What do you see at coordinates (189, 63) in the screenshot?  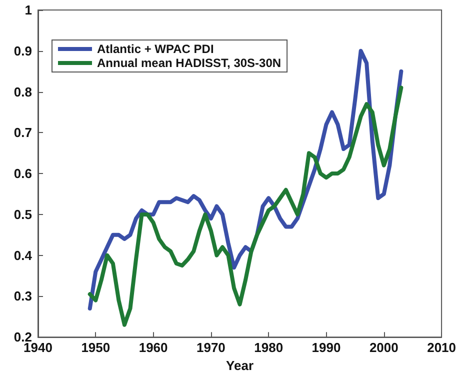 I see `legend-label: Annual mean HADISST, 30S-30N` at bounding box center [189, 63].